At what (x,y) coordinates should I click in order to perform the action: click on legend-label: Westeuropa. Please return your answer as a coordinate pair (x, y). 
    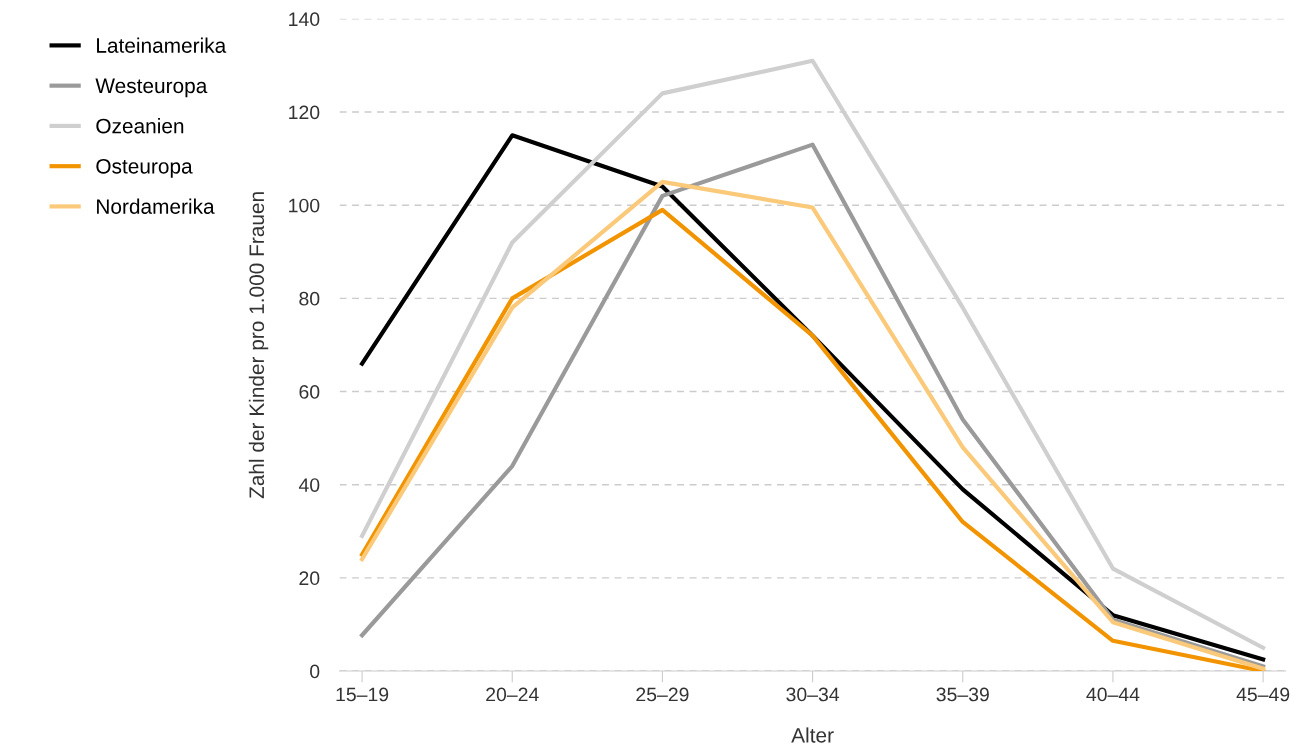
    Looking at the image, I should click on (151, 88).